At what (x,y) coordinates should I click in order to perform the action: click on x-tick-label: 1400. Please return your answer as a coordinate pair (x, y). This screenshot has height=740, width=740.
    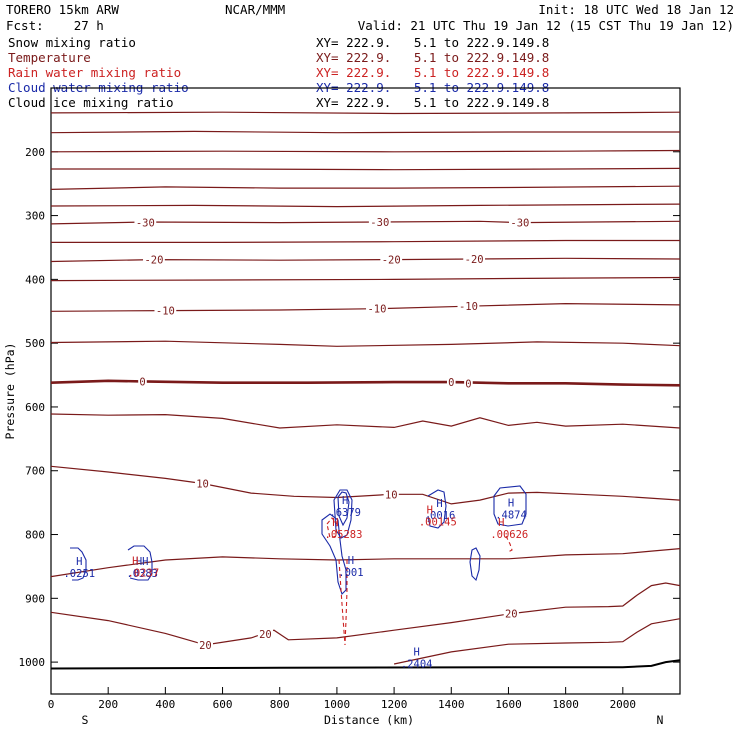
    Looking at the image, I should click on (451, 704).